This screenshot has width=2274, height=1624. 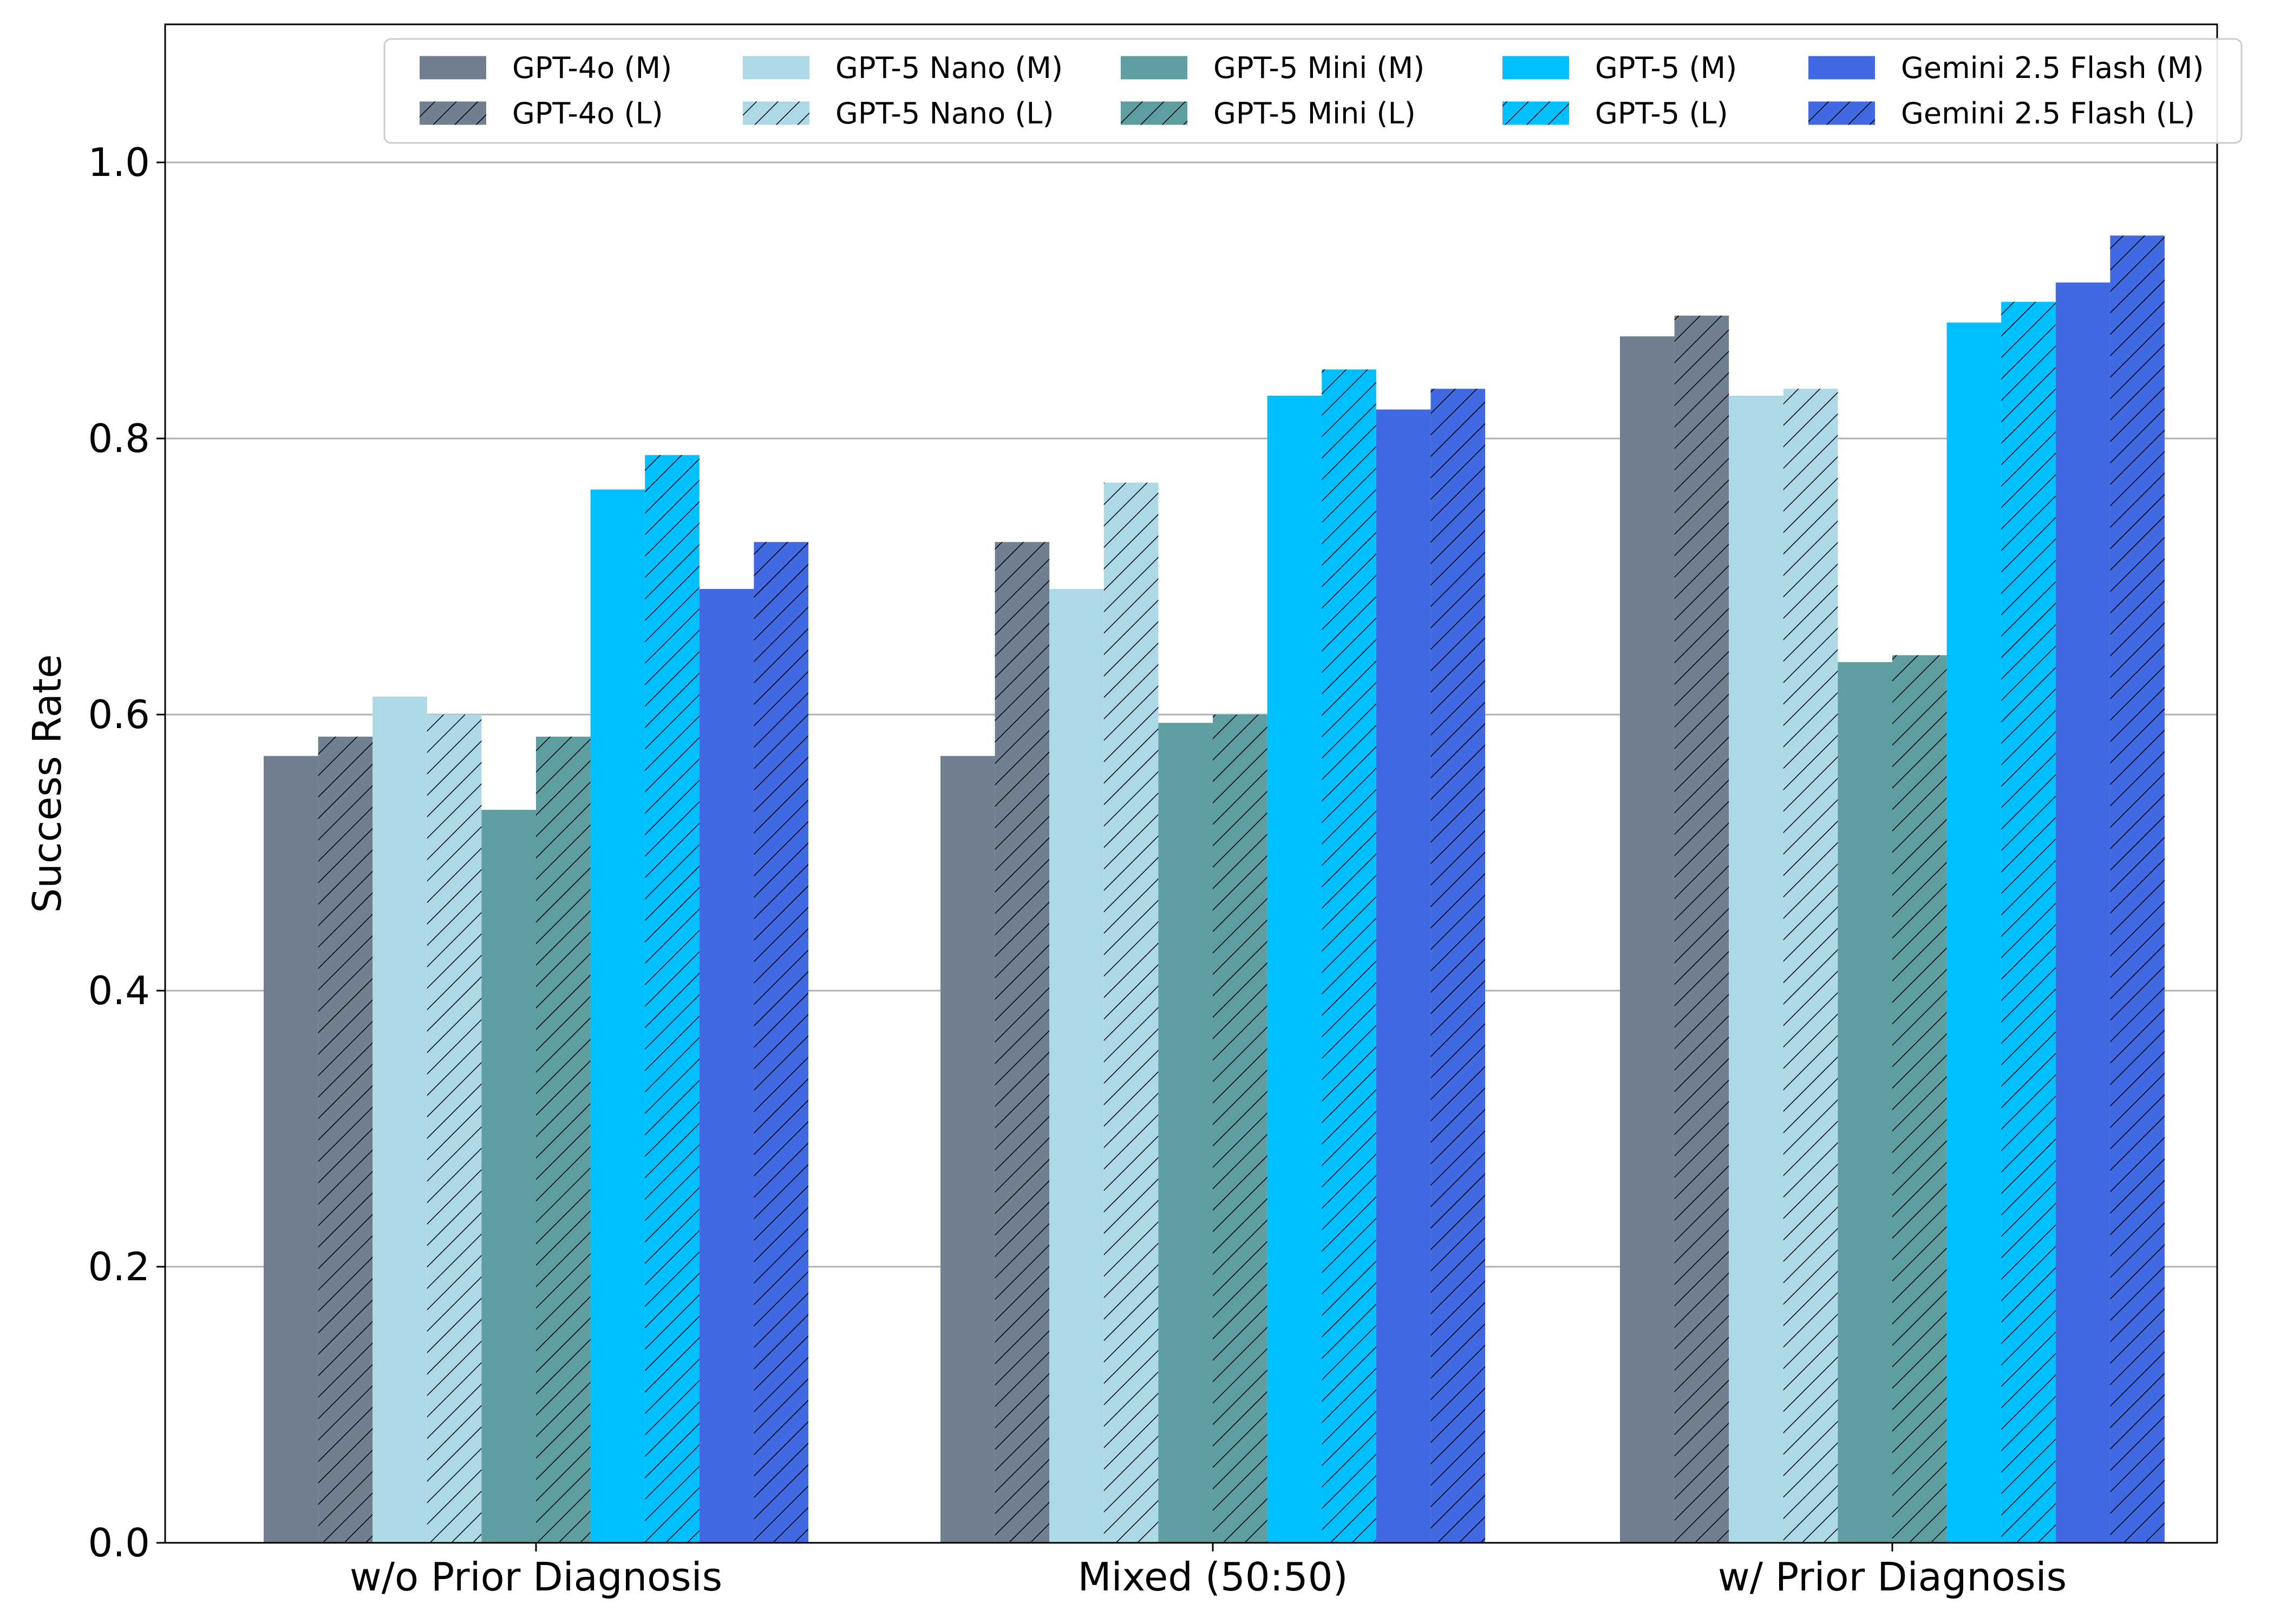 What do you see at coordinates (47, 783) in the screenshot?
I see `y-axis-label: Success Rate` at bounding box center [47, 783].